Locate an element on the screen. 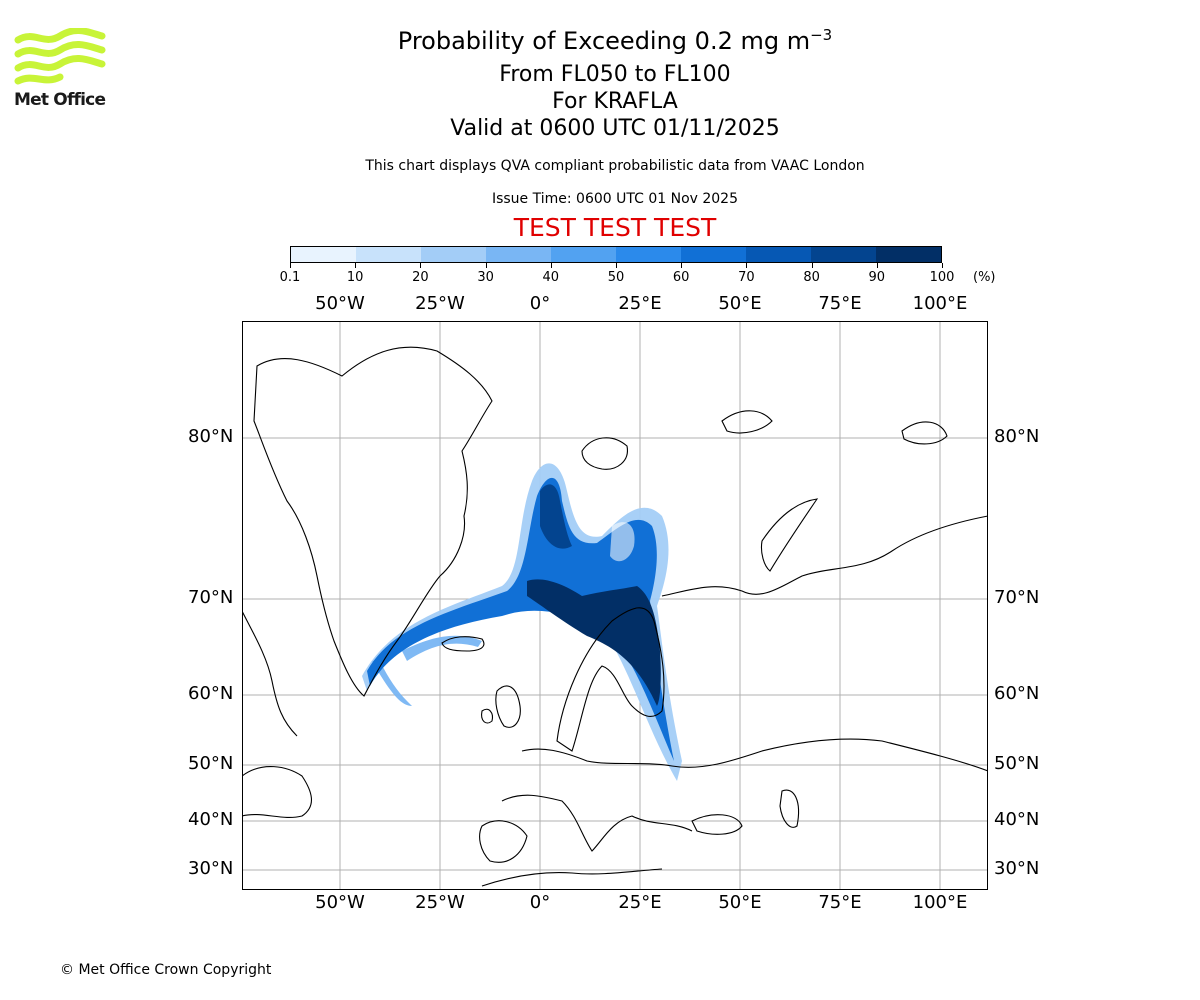  chart-title: Probability of Exceeding 0.2 mg m−3 is located at coordinates (600, 40).